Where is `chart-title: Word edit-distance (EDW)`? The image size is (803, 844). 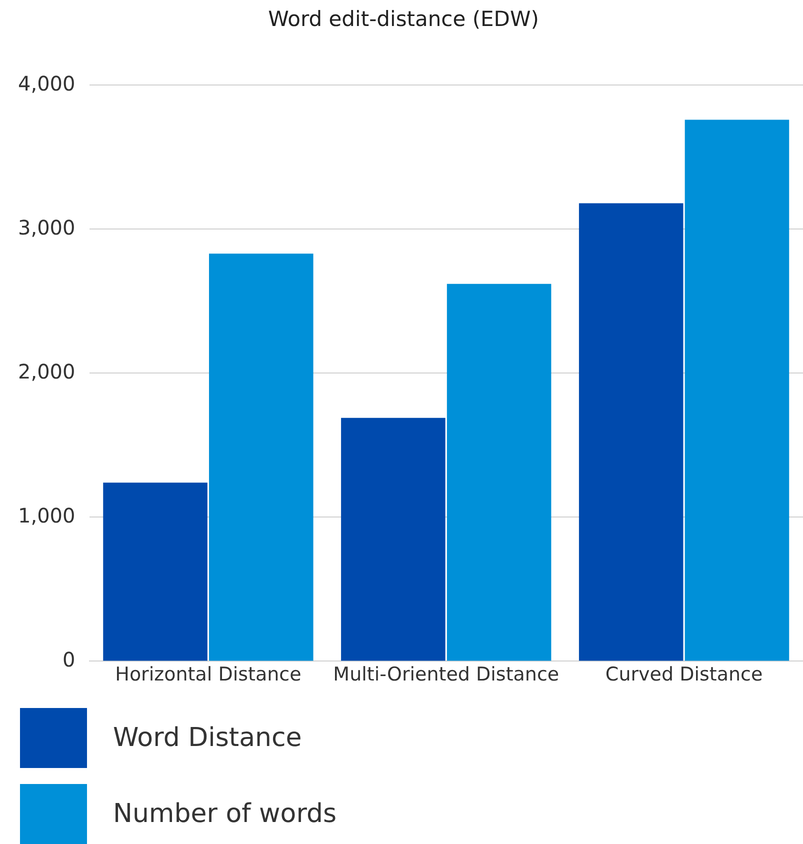
chart-title: Word edit-distance (EDW) is located at coordinates (403, 19).